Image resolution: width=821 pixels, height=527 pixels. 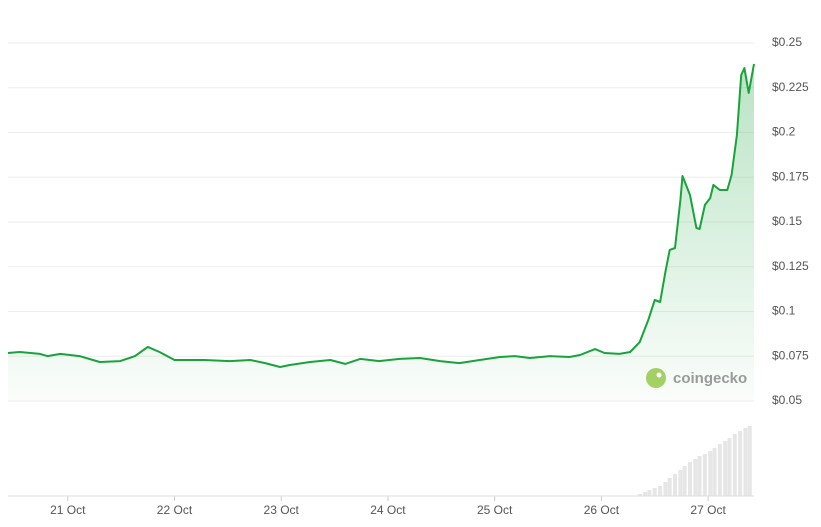 What do you see at coordinates (787, 42) in the screenshot?
I see `y-tick-label: $0.25` at bounding box center [787, 42].